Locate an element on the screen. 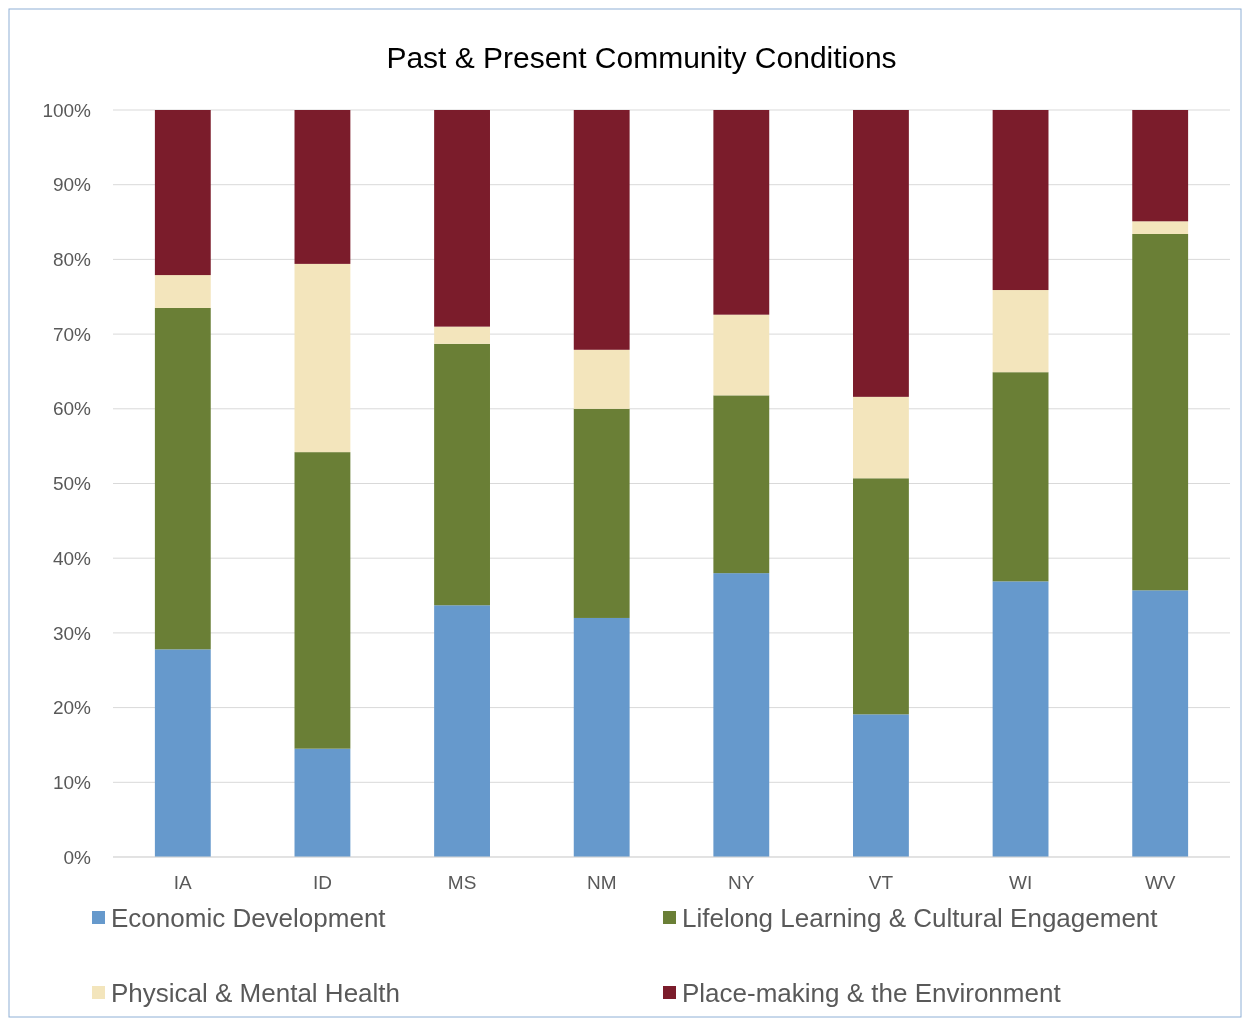  y-tick-label: 30% is located at coordinates (72, 633).